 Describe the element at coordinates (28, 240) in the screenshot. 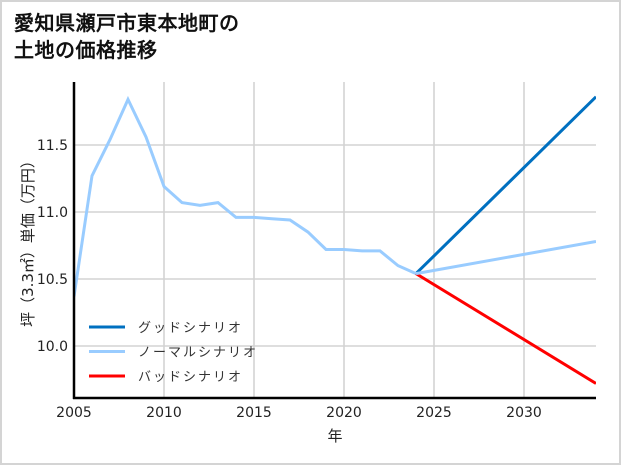

I see `y-axis-label: 坪（3.3㎡）単価（万円）` at that location.